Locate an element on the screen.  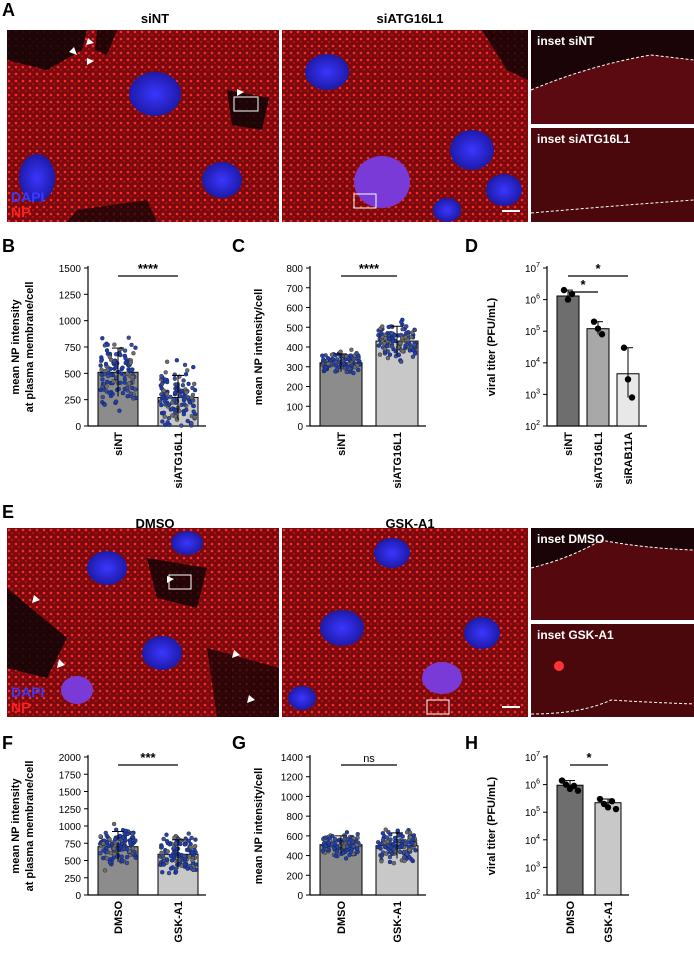
inset-e-gska1: inset GSK-A1 is located at coordinates (612, 670).